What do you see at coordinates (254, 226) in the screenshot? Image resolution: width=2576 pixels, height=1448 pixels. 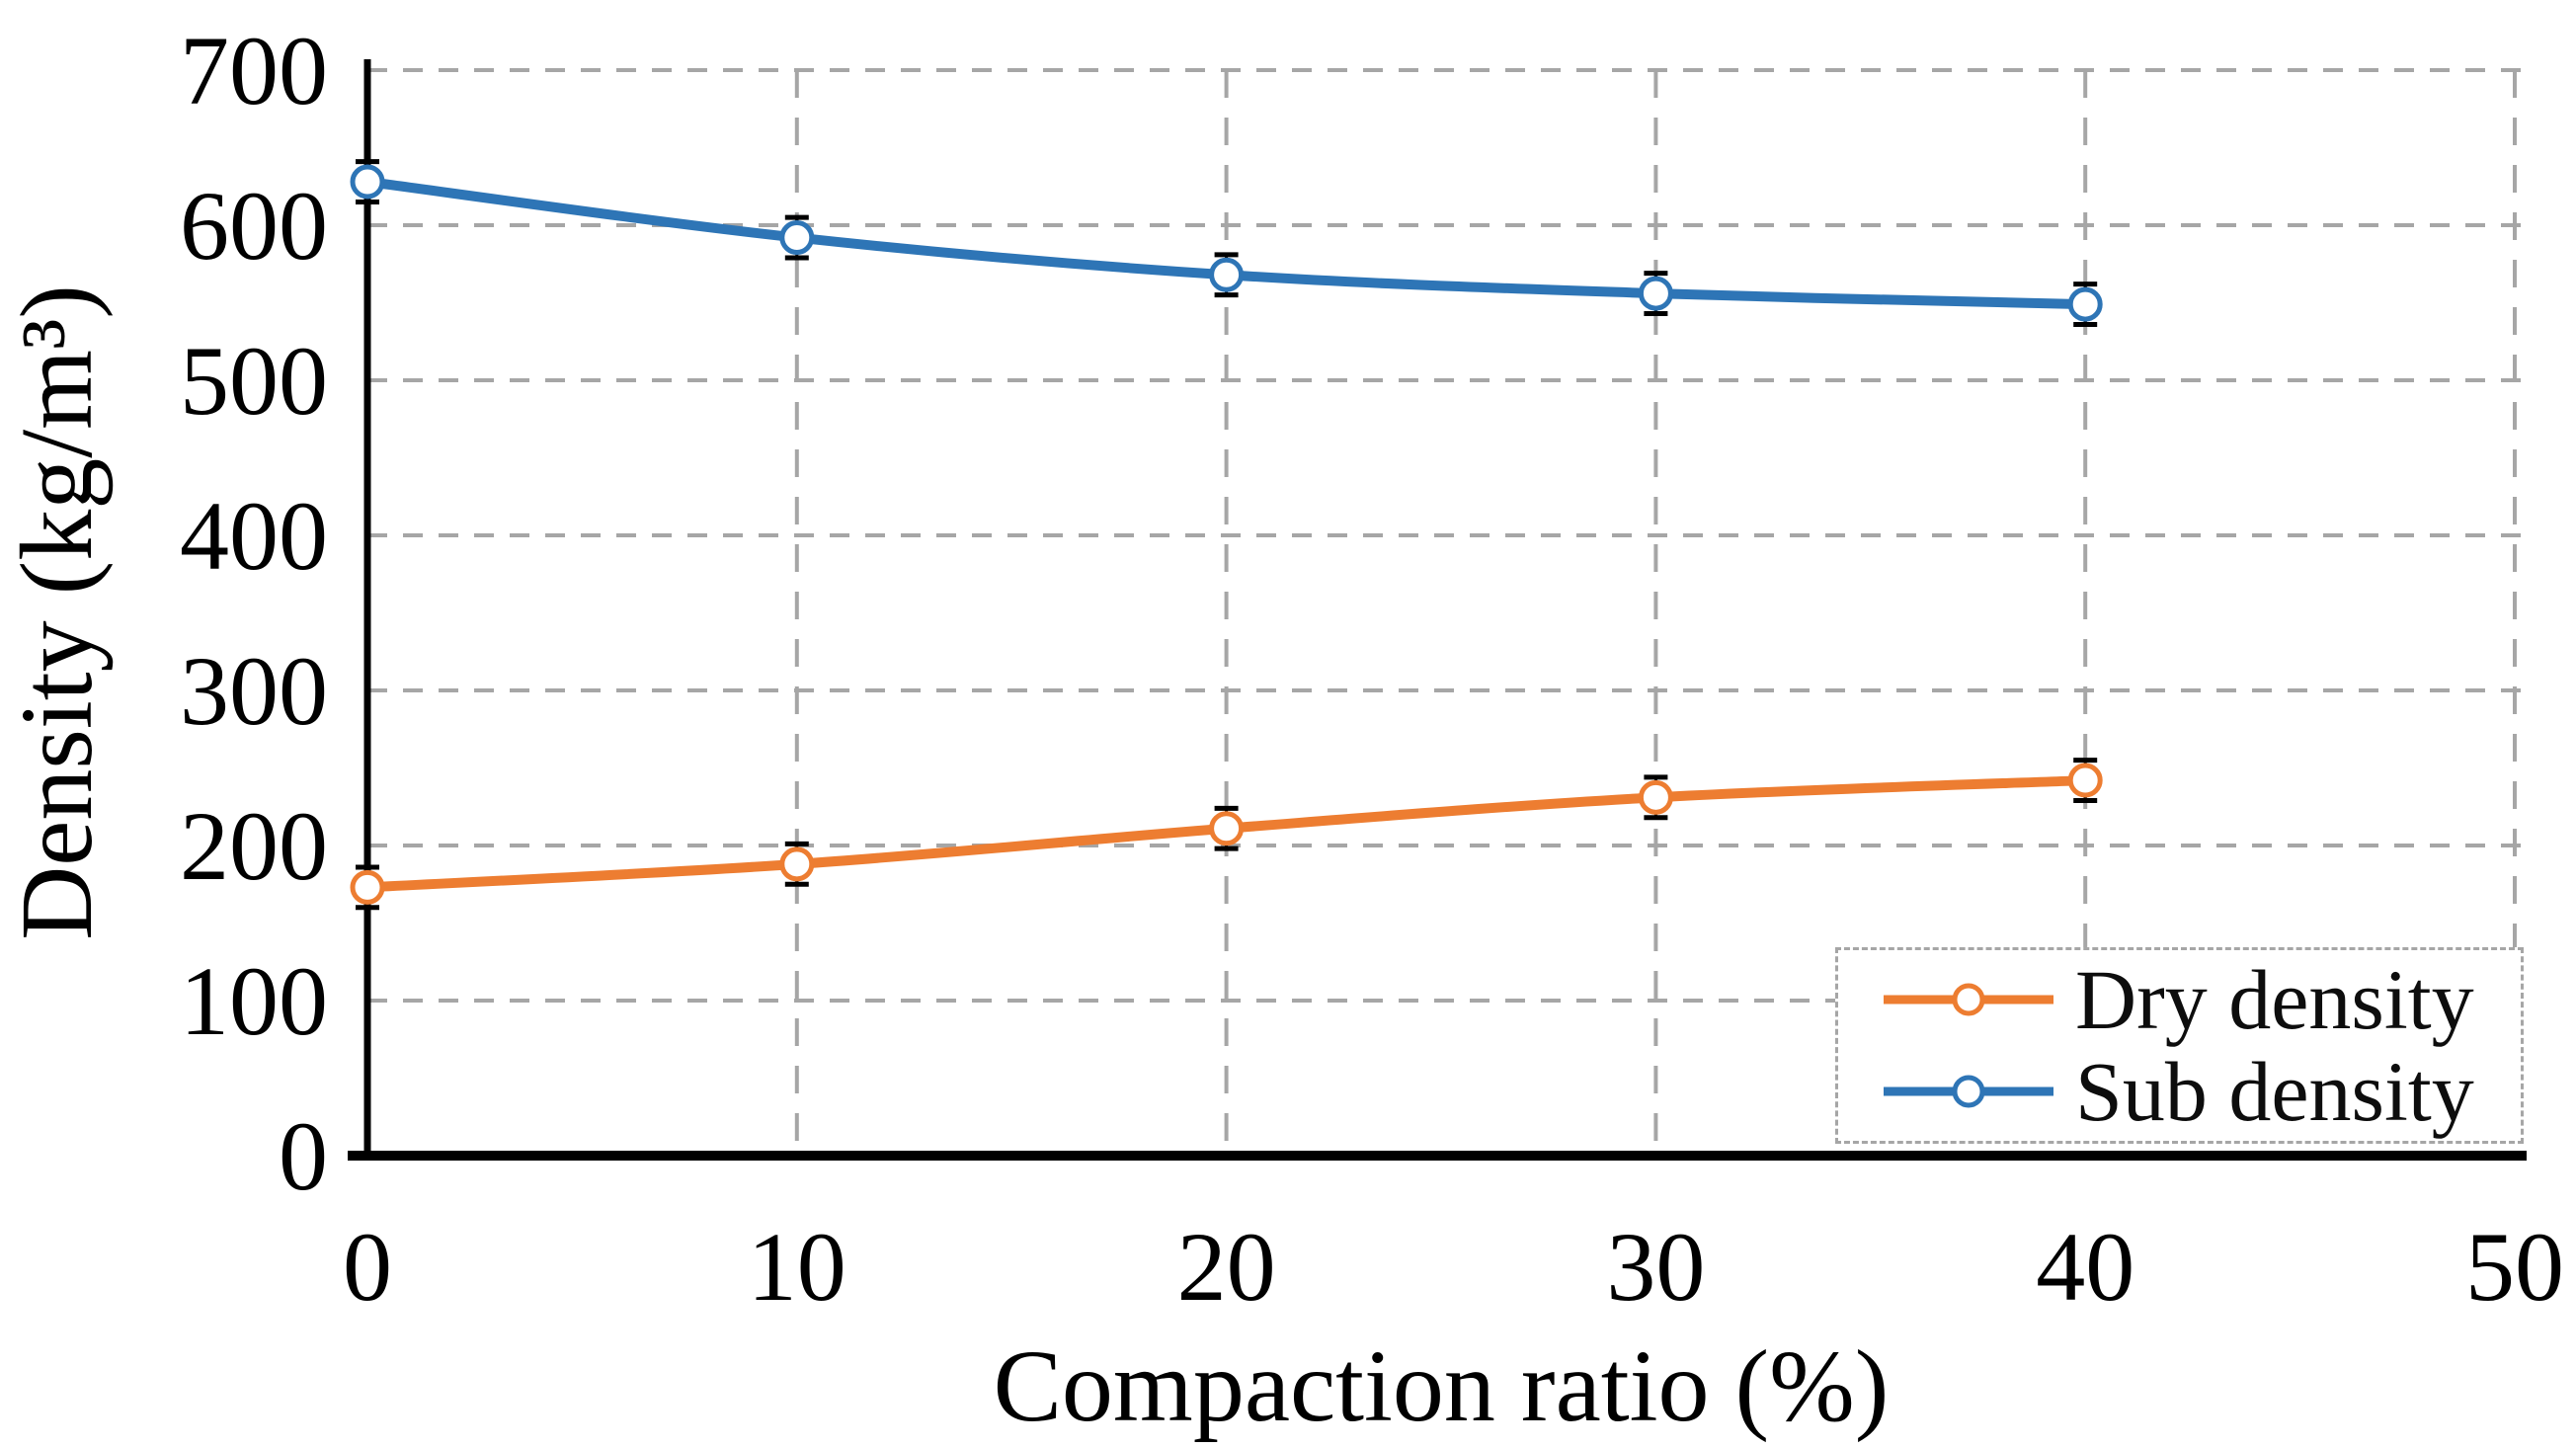 I see `y-tick-label: 600` at bounding box center [254, 226].